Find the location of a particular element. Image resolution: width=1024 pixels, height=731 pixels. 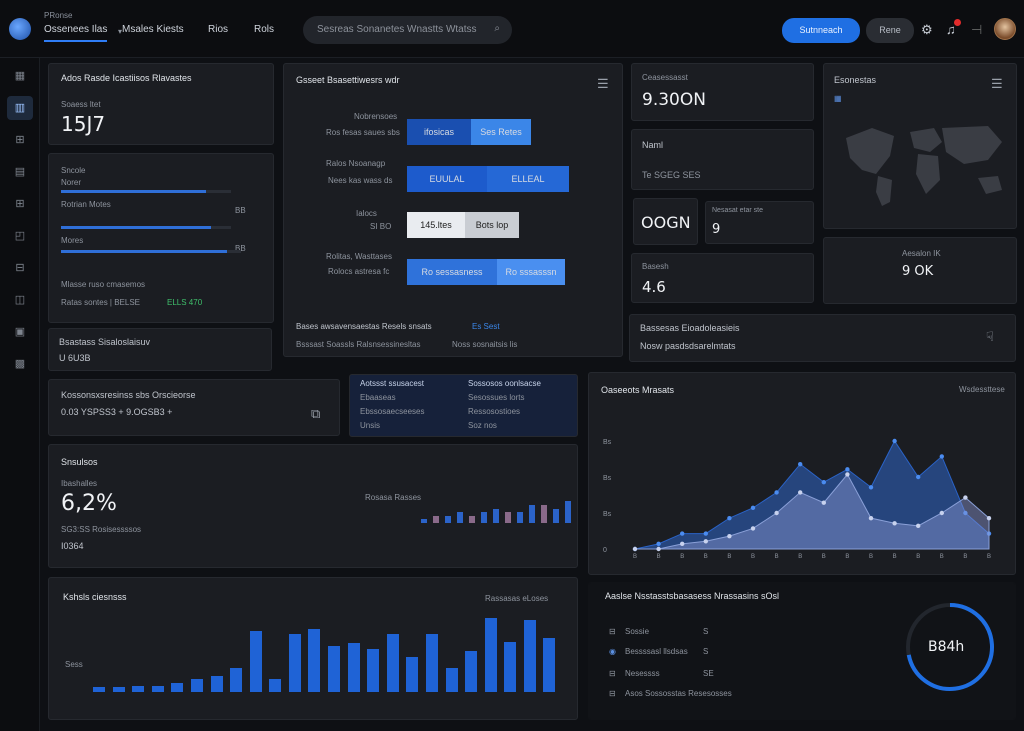

box-icon: ▩ is located at coordinates (20, 364).